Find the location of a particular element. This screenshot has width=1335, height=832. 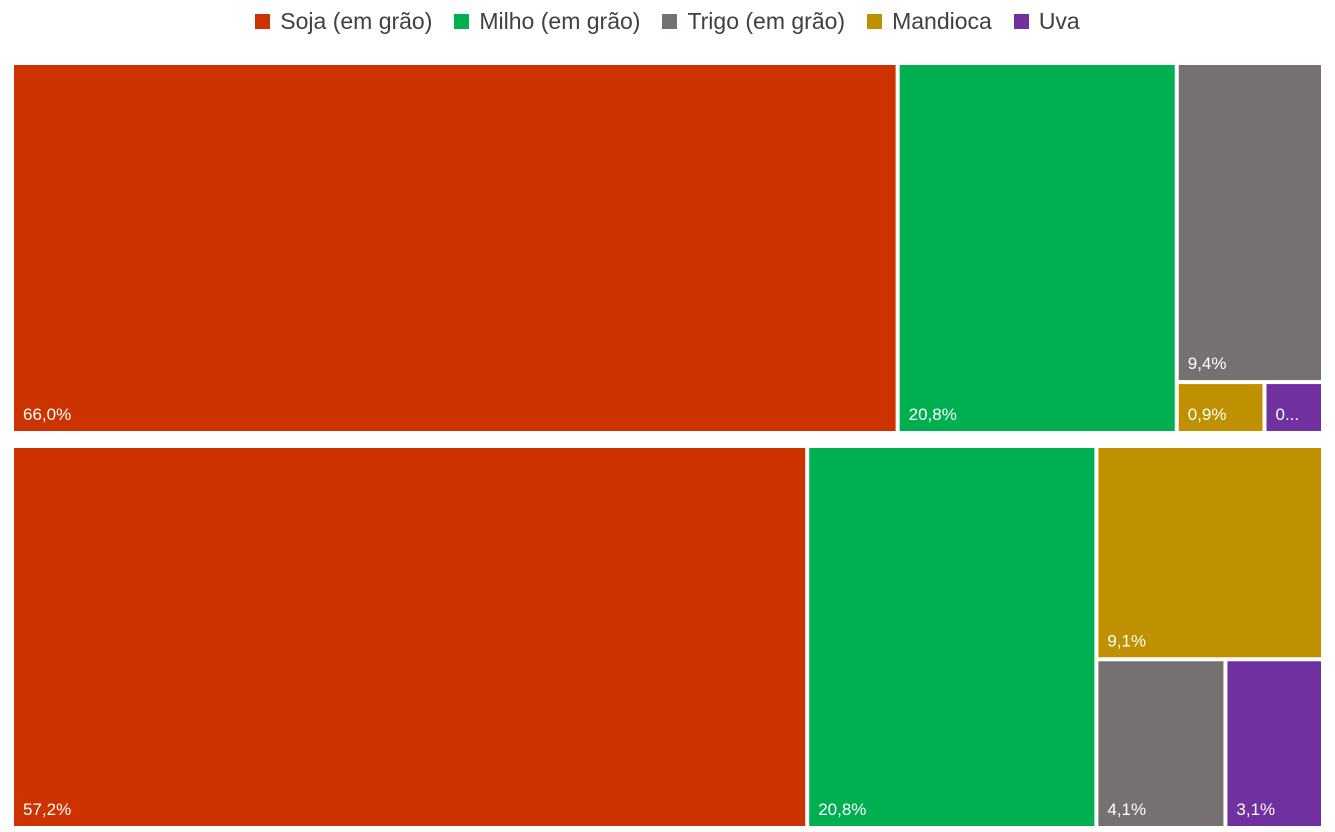

legend-label: Milho (em grão) is located at coordinates (560, 20).